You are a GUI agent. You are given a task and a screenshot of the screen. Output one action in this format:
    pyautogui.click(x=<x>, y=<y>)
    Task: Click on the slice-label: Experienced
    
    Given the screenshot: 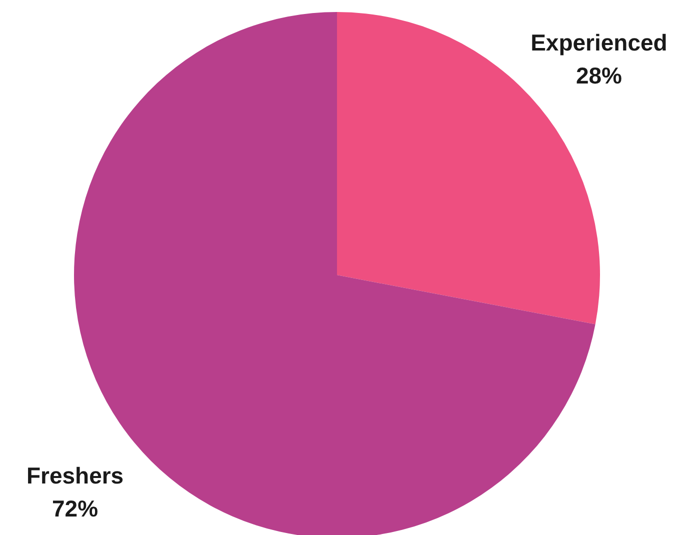 What is the action you would take?
    pyautogui.click(x=599, y=42)
    